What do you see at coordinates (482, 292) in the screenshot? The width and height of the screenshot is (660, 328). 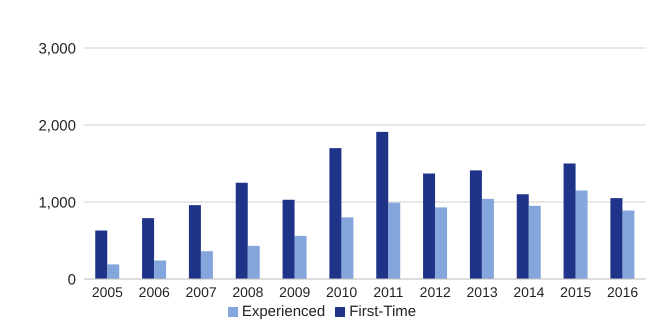 I see `x-tick-label: 2013` at bounding box center [482, 292].